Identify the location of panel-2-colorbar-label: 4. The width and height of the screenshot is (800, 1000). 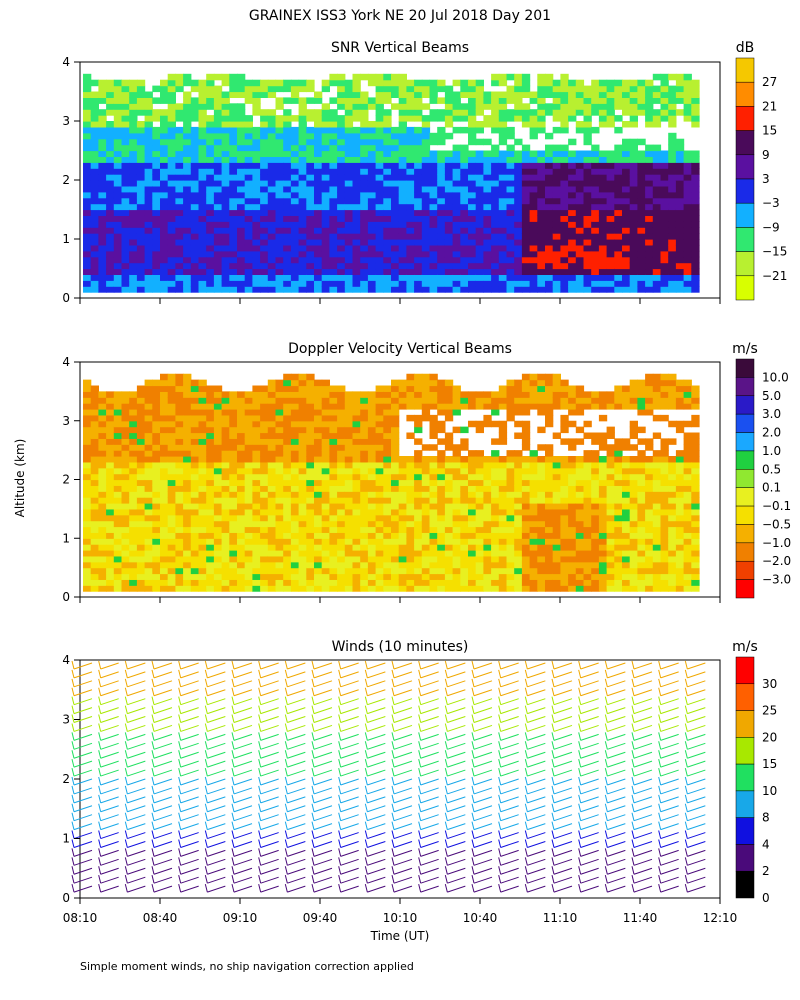
(766, 844).